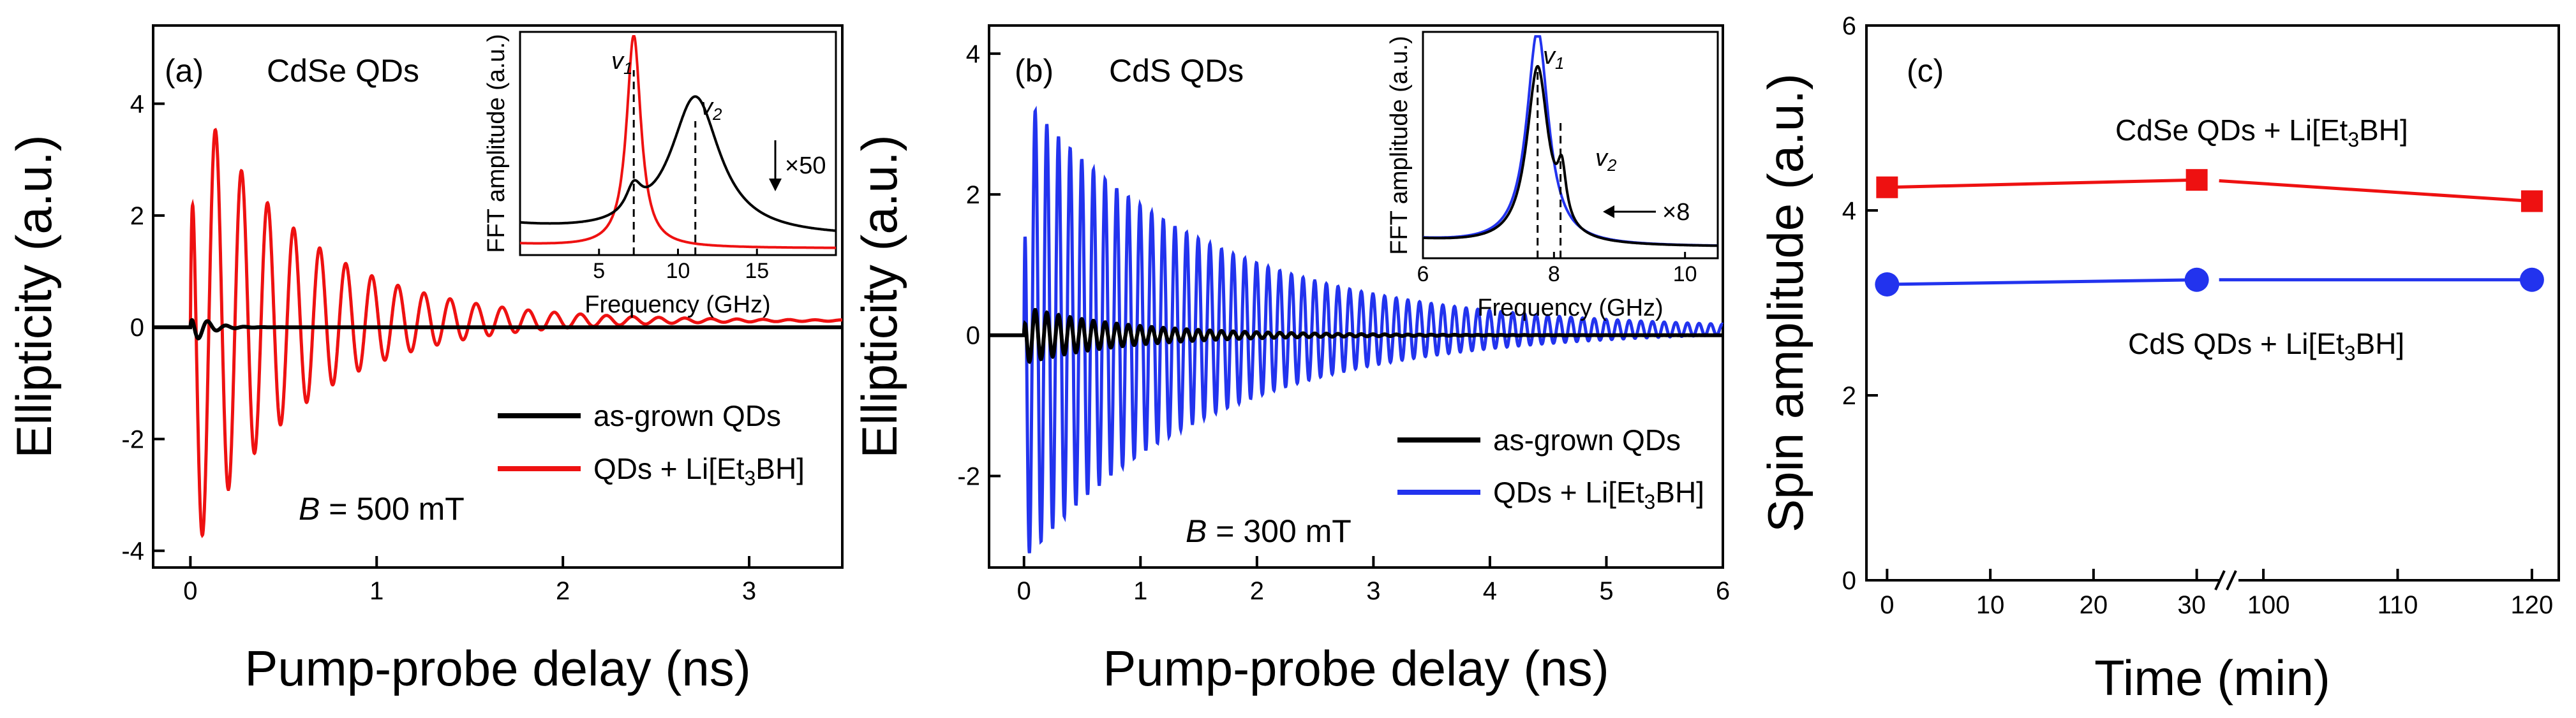  What do you see at coordinates (1549, 57) in the screenshot?
I see `panel-b-inset-peak1-v: v` at bounding box center [1549, 57].